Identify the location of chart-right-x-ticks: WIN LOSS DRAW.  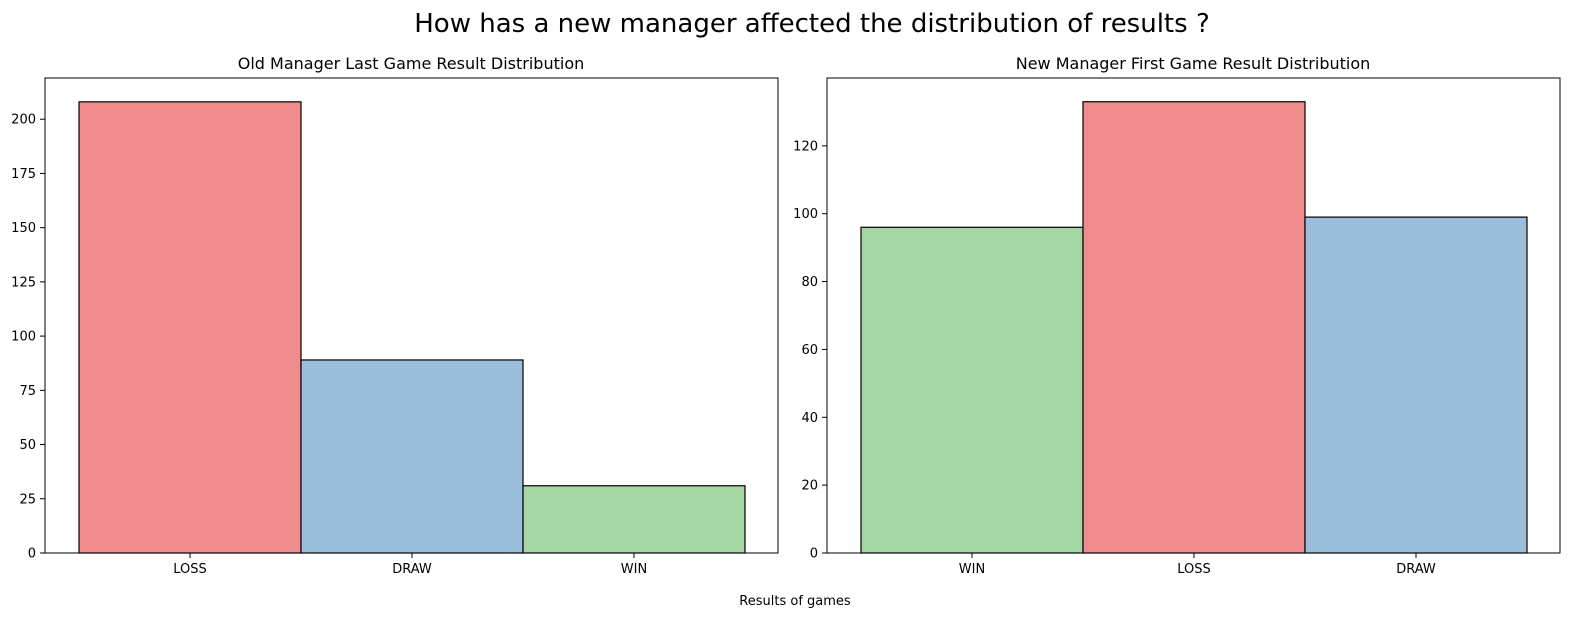
(1197, 565).